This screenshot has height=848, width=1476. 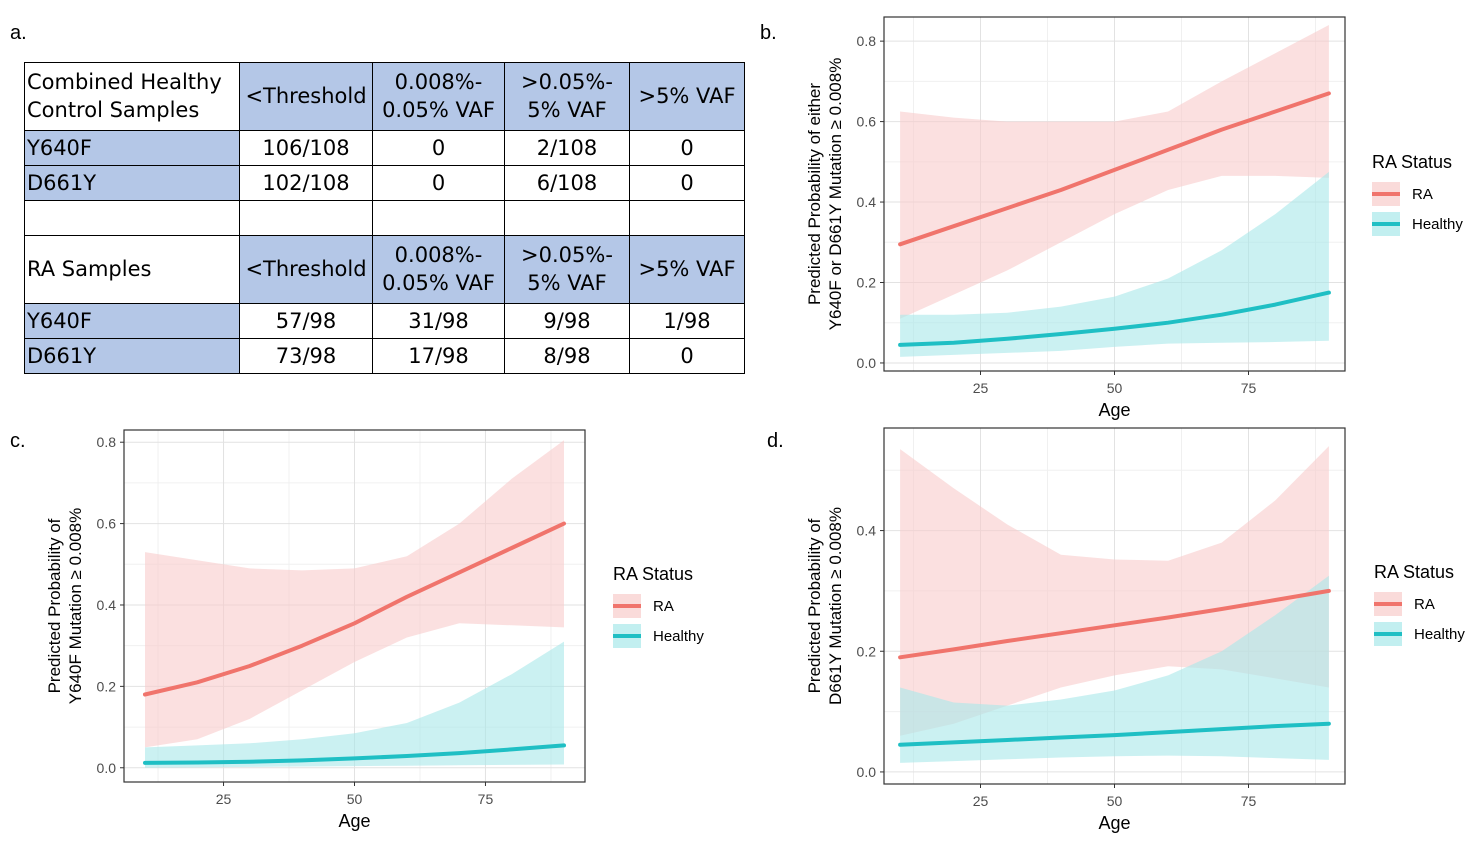 I want to click on table-spacer-row, so click(x=384, y=218).